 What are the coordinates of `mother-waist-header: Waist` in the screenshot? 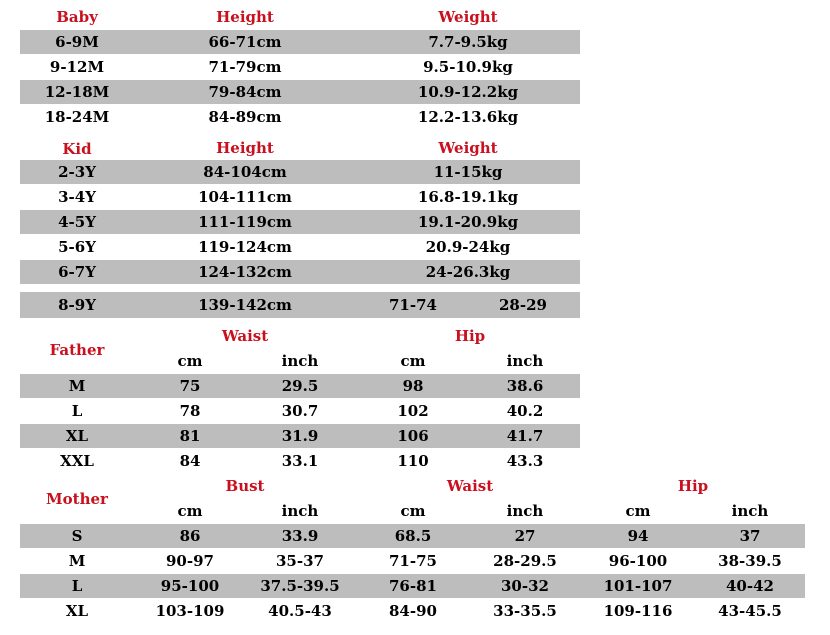 It's located at (470, 486).